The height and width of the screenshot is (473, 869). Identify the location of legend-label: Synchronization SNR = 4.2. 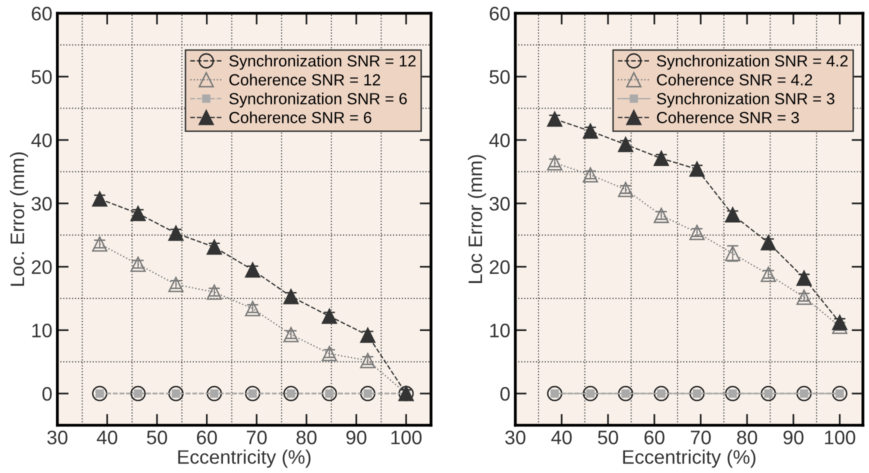
(752, 62).